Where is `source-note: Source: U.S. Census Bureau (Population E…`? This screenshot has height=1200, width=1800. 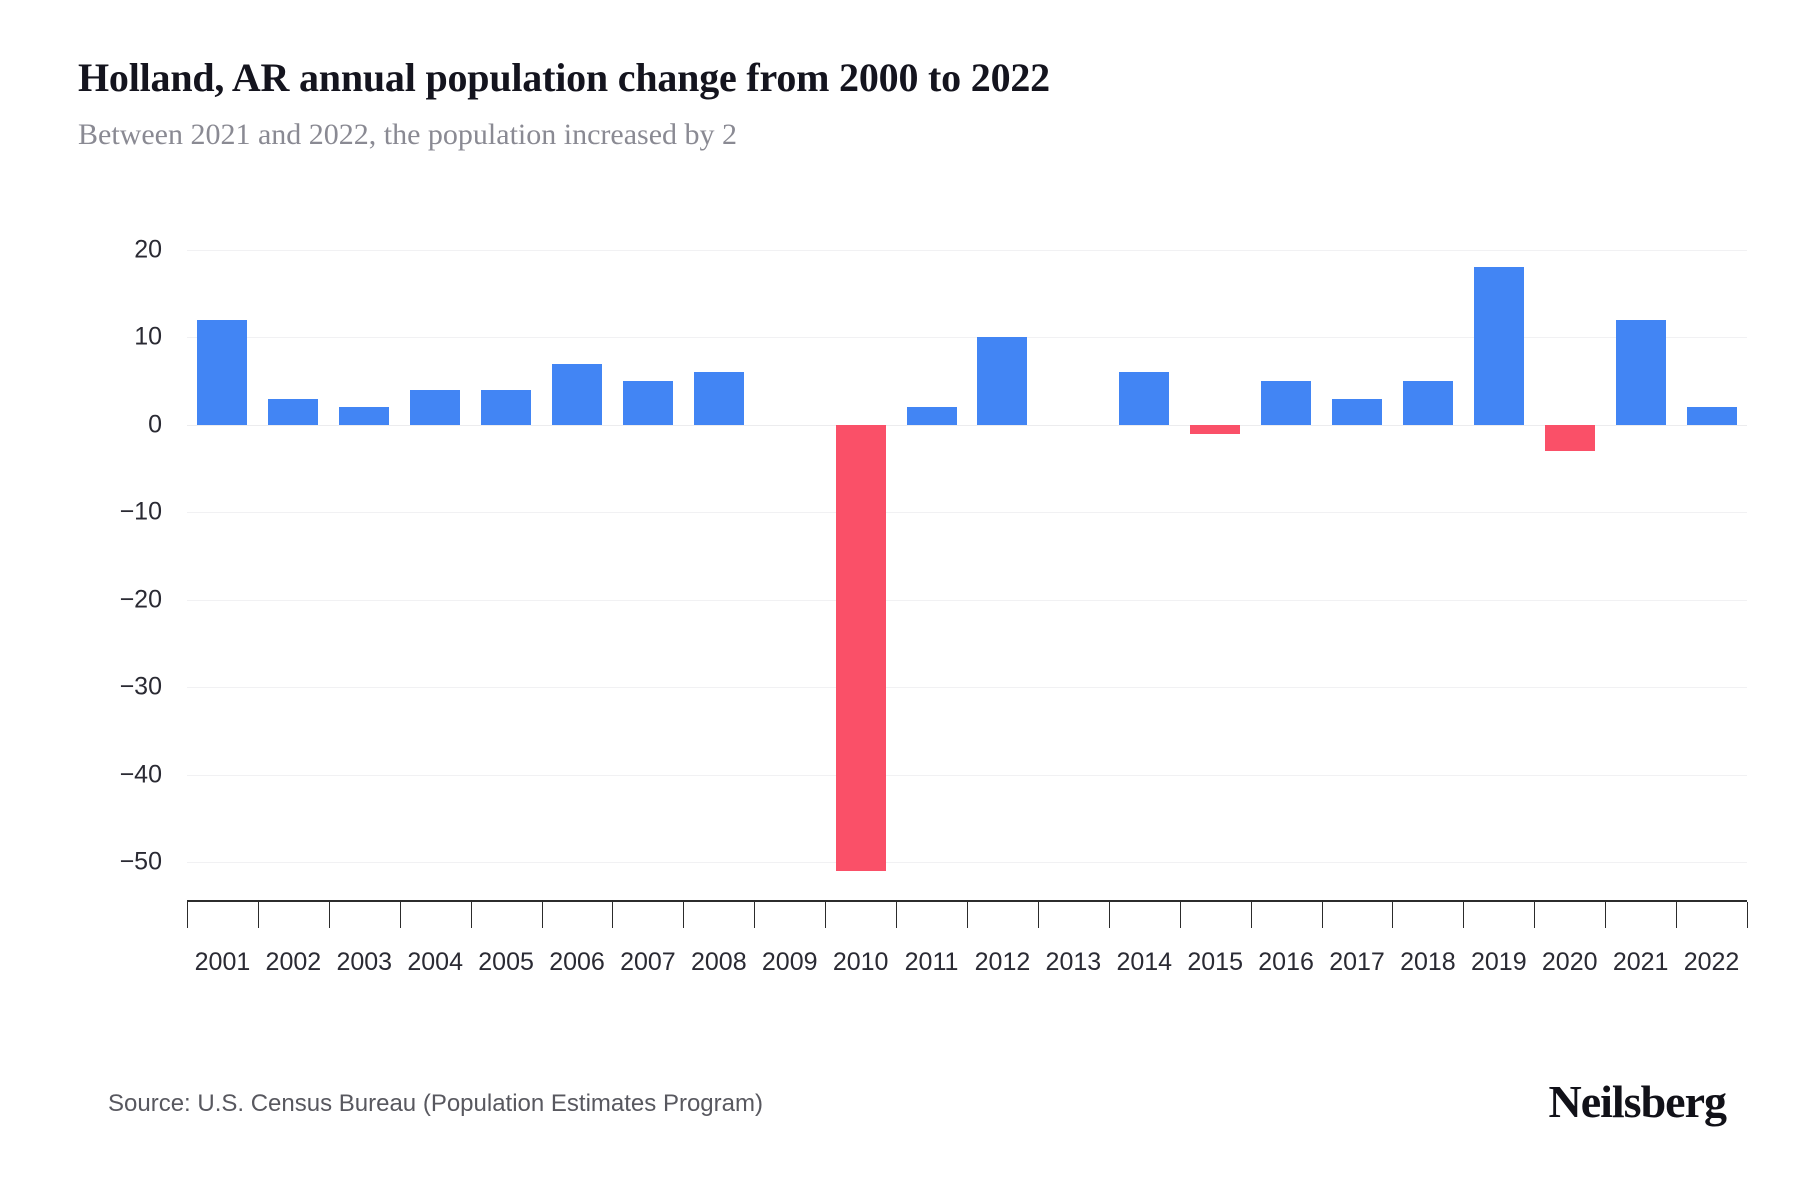
source-note: Source: U.S. Census Bureau (Population E… is located at coordinates (435, 1103).